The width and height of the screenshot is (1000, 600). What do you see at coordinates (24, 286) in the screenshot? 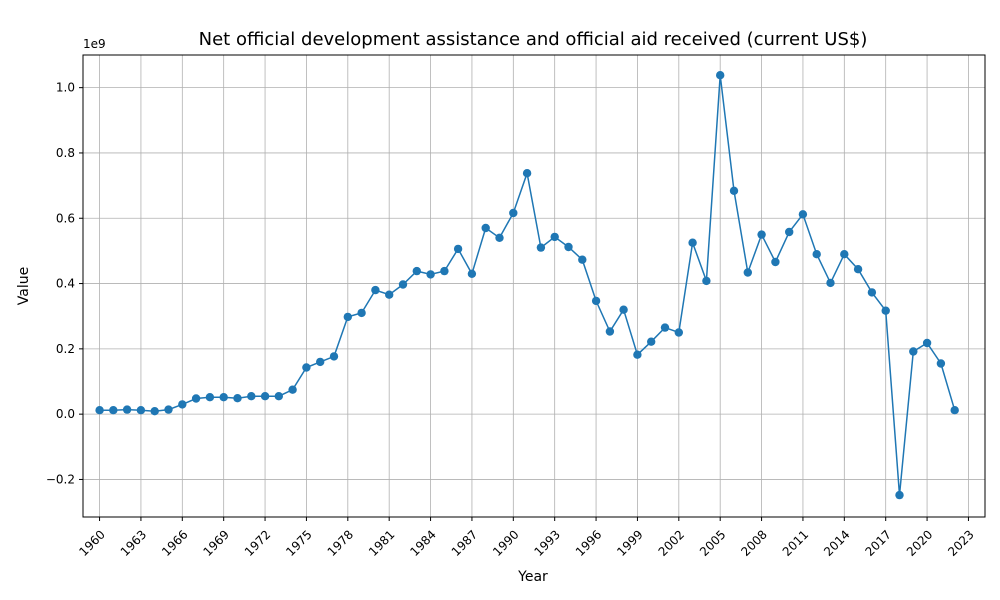
I see `y-axis-label: Value` at bounding box center [24, 286].